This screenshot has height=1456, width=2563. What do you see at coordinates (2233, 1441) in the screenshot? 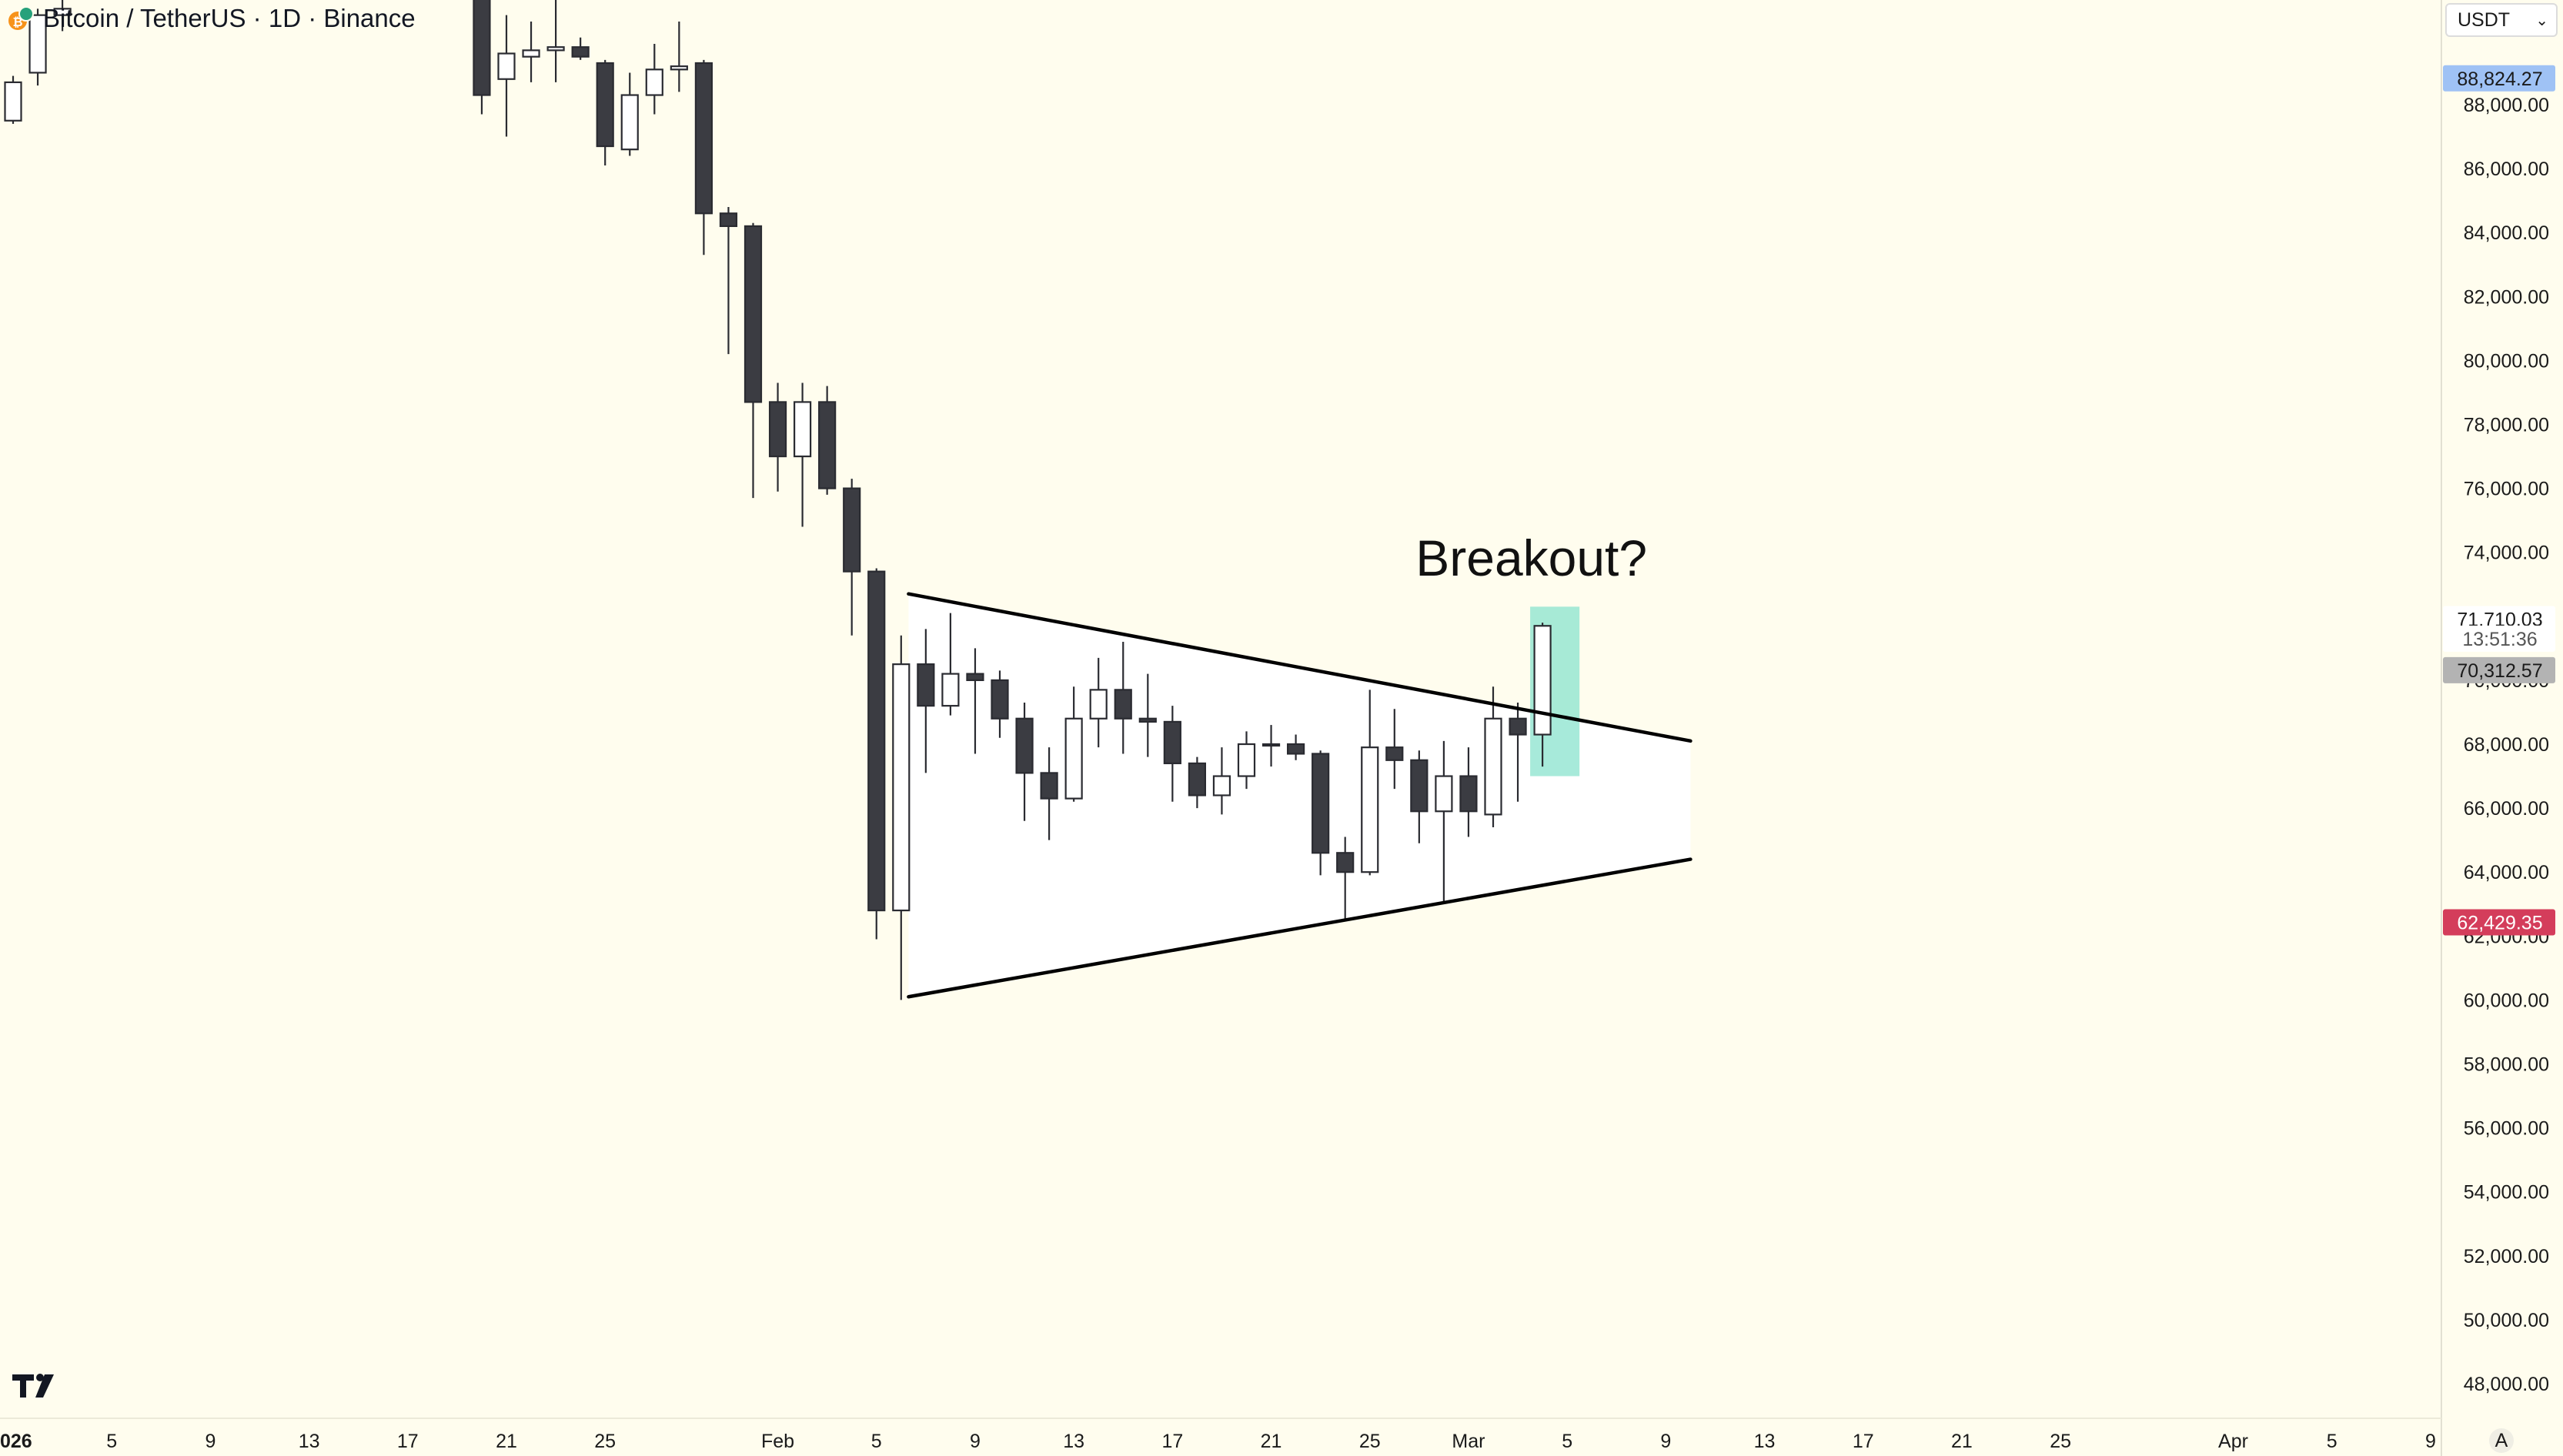
I see `time-tick-label: Apr` at bounding box center [2233, 1441].